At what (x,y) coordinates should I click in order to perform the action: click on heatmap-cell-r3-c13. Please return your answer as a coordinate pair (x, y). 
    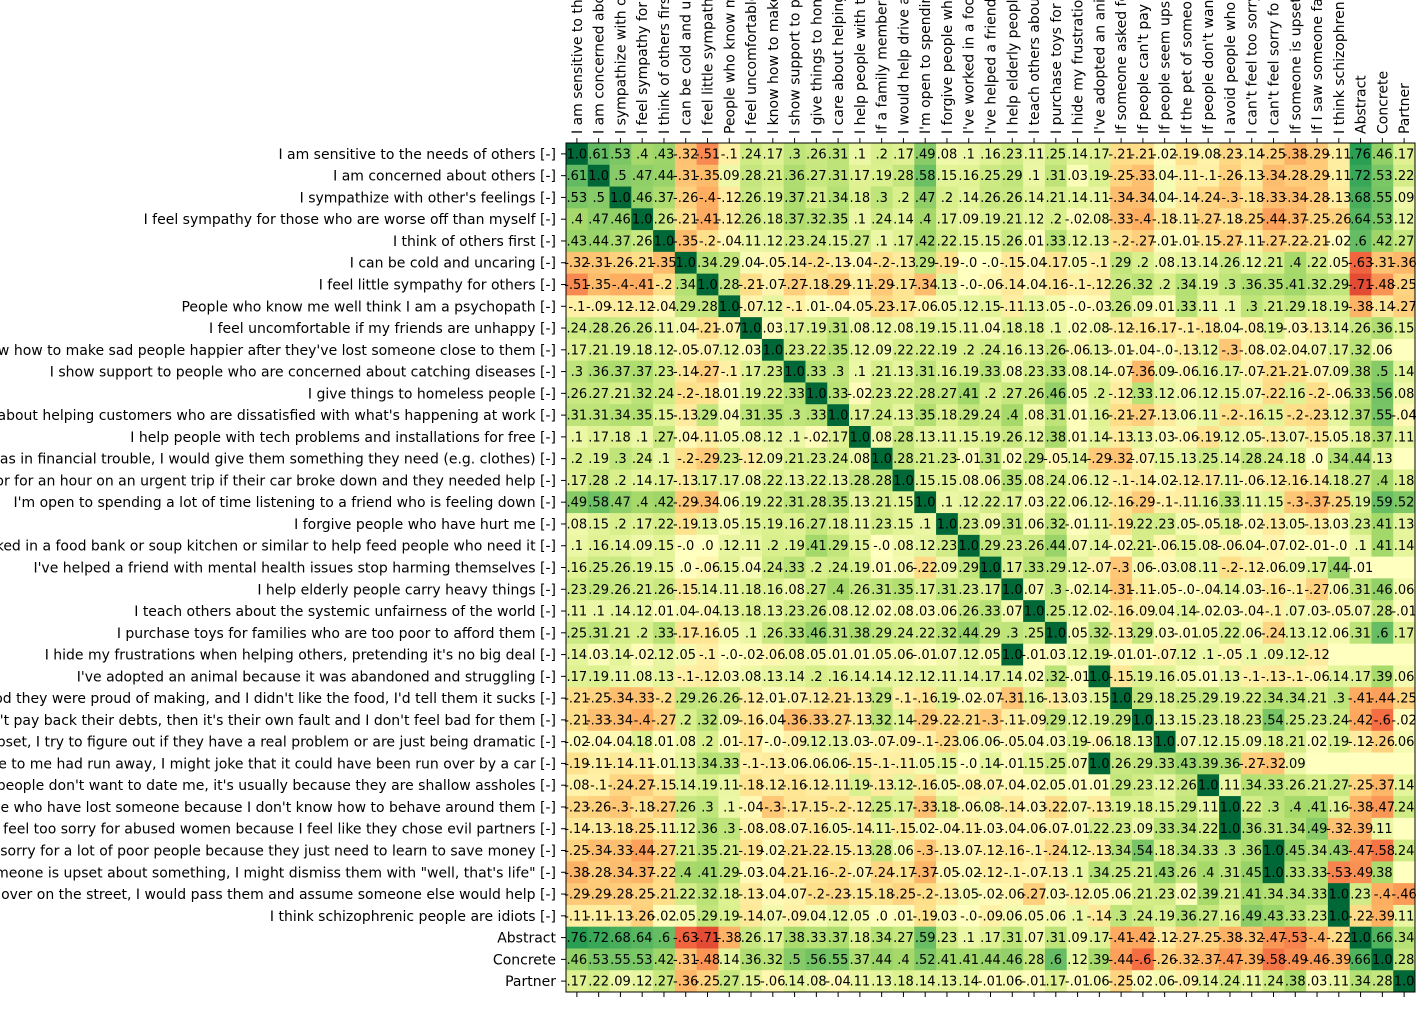
    Looking at the image, I should click on (860, 219).